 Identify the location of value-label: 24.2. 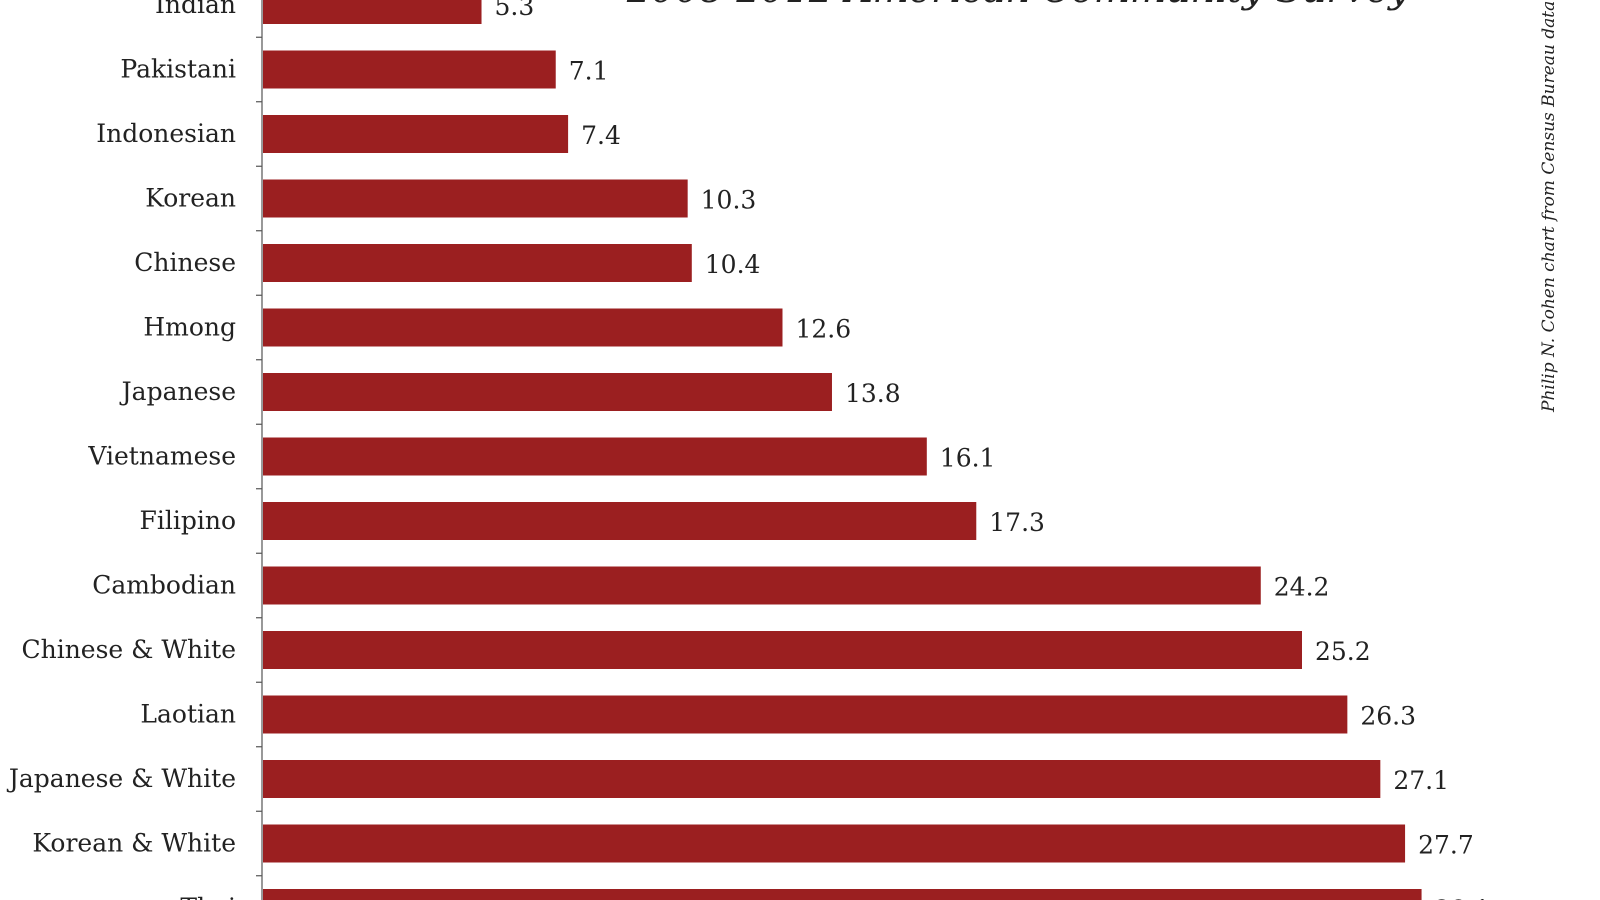
(1302, 587).